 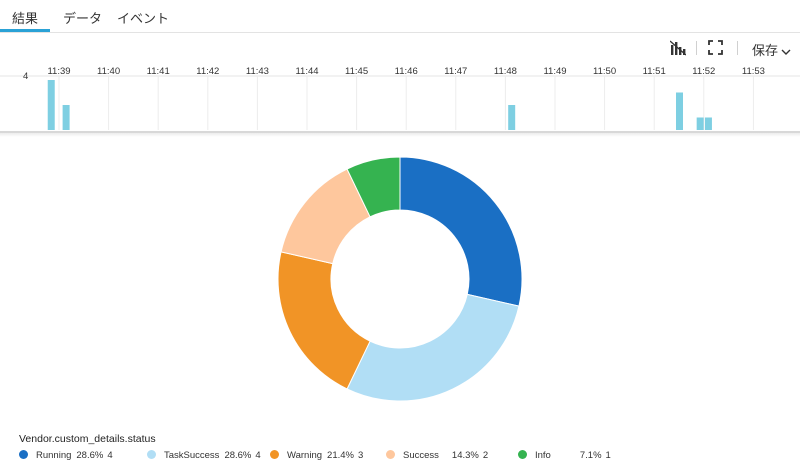 I want to click on donut-slice-info, so click(x=373, y=187).